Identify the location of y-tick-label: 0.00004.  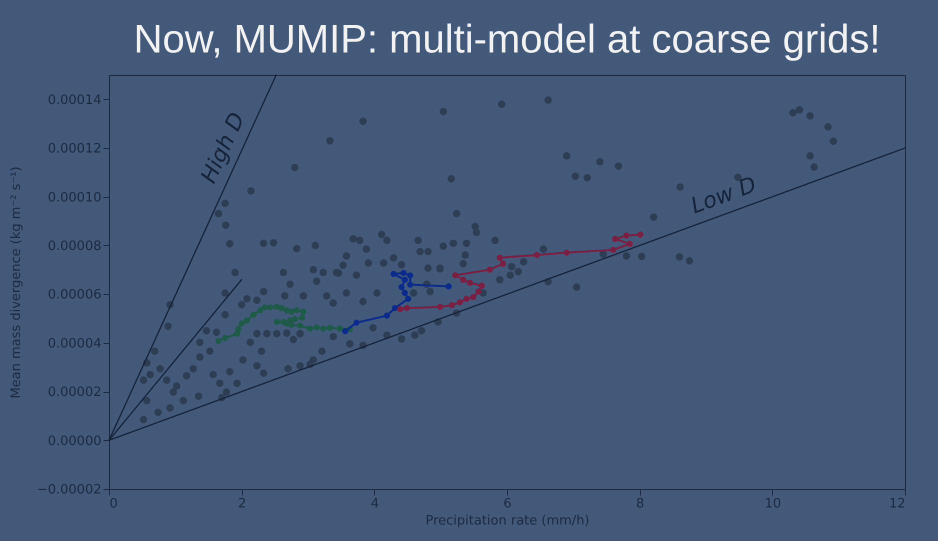
(75, 344).